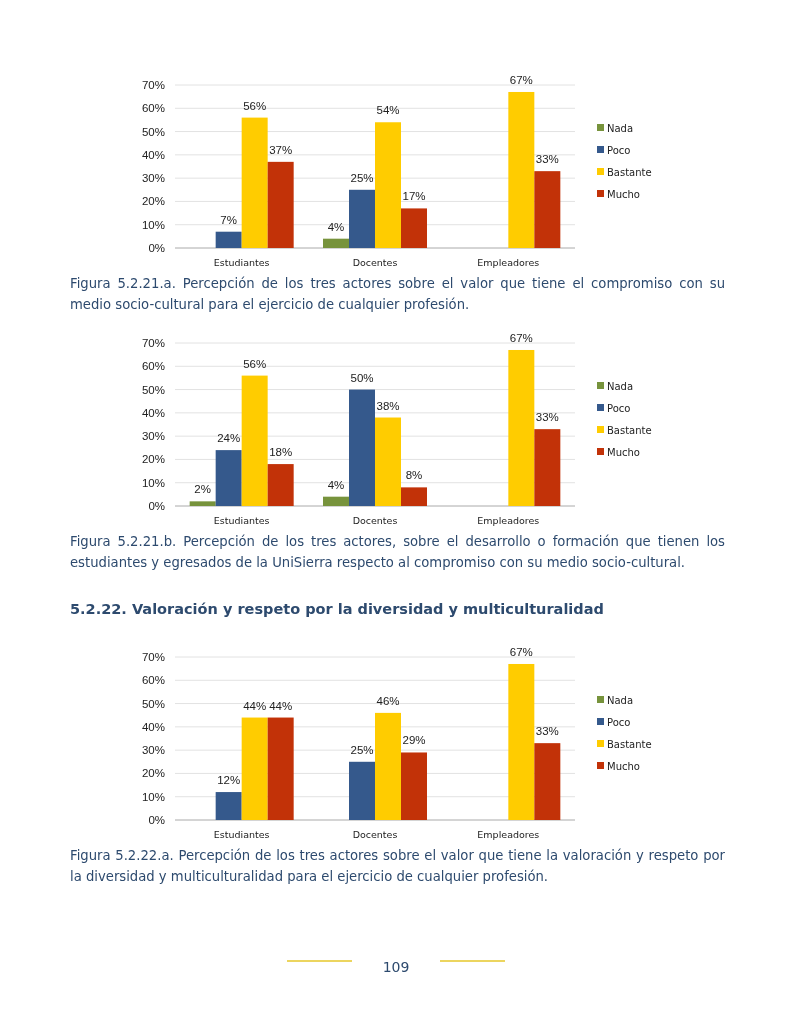 The width and height of the screenshot is (791, 1024). Describe the element at coordinates (397, 866) in the screenshot. I see `text: Figura 5.2.22.a. Percepción de los tres actores sobre el valor que tiene la valoración y respeto por la diversidad y multiculturalidad para el ejercicio de cualquier profesión.` at that location.